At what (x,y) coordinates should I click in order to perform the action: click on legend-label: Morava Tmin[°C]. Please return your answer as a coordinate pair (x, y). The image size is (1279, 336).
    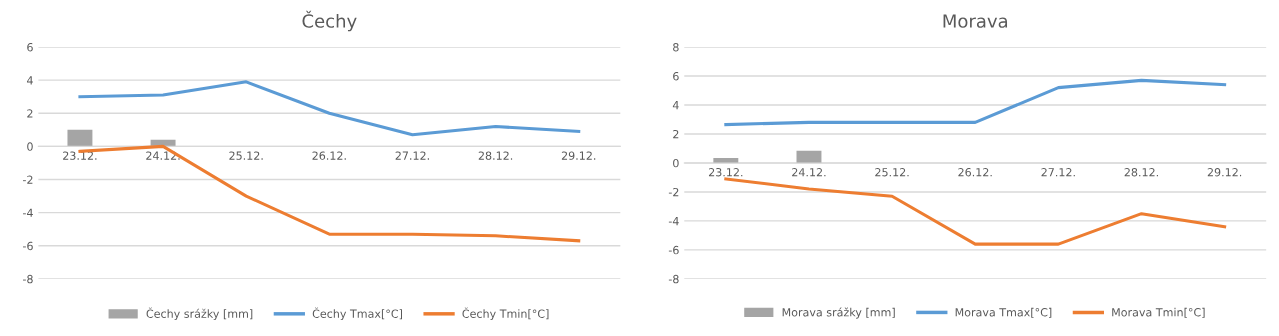
    Looking at the image, I should click on (1158, 312).